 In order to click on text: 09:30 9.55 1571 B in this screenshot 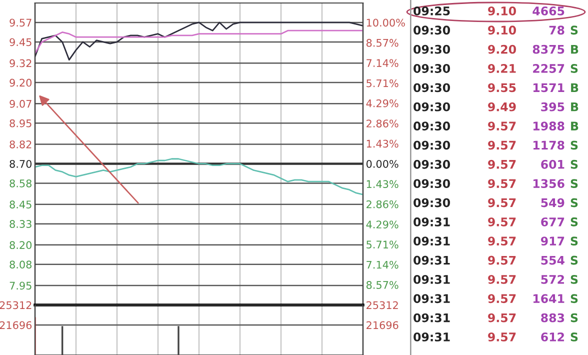, I will do `click(496, 87)`.